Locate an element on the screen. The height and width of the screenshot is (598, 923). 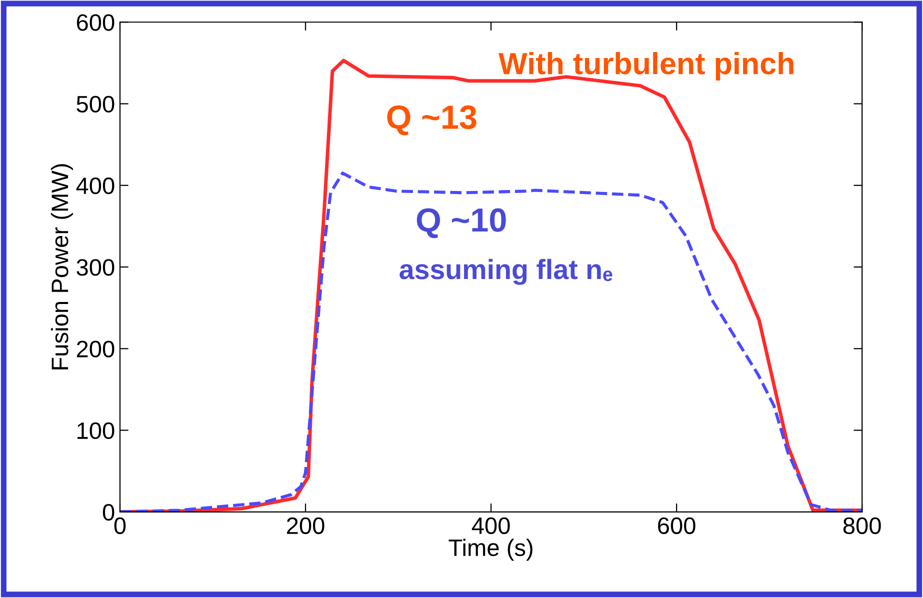
x-axis-title: Time (s) is located at coordinates (490, 549).